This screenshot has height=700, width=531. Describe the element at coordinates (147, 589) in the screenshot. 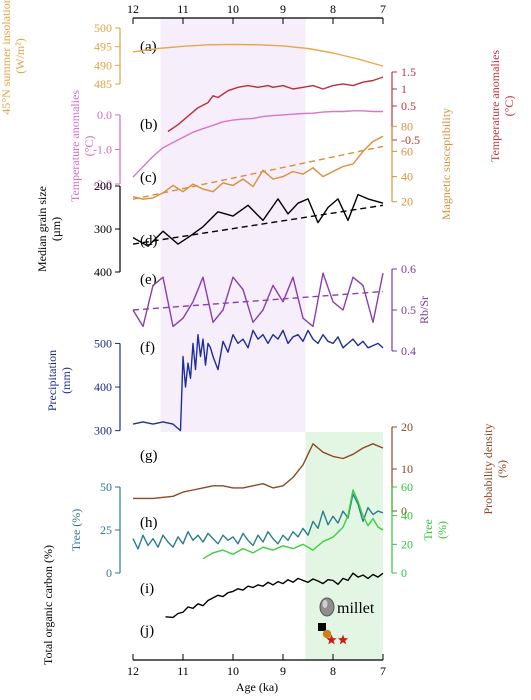

I see `panel-label: (i)` at that location.